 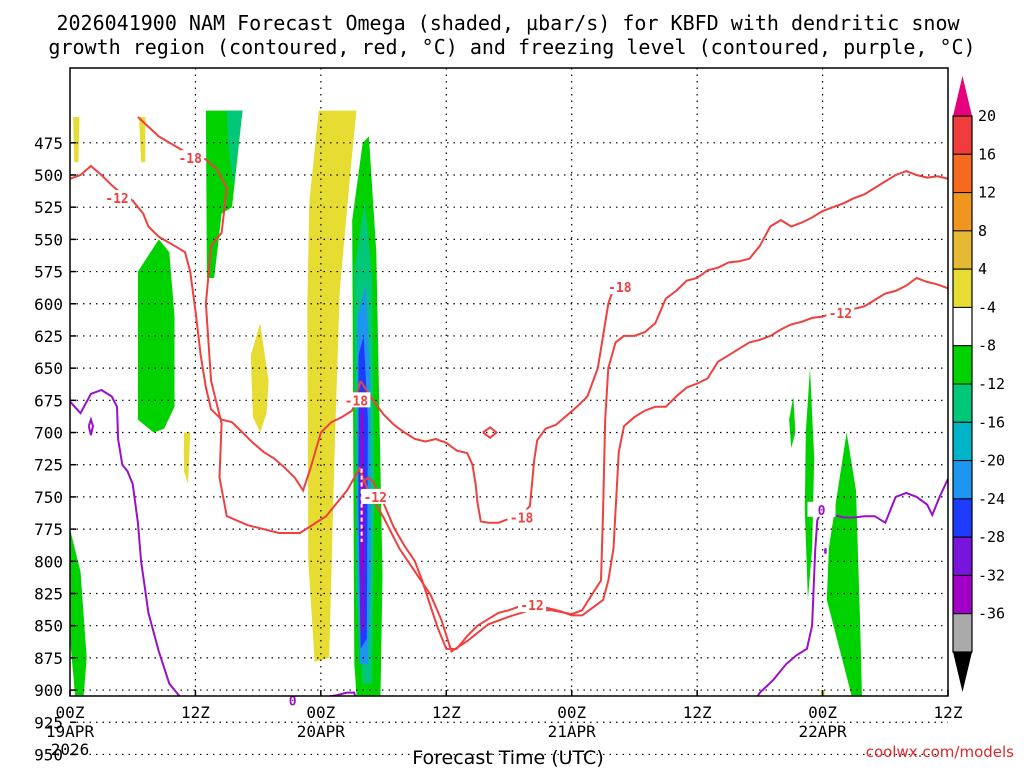 What do you see at coordinates (987, 116) in the screenshot?
I see `colorbar-tick-label: 20` at bounding box center [987, 116].